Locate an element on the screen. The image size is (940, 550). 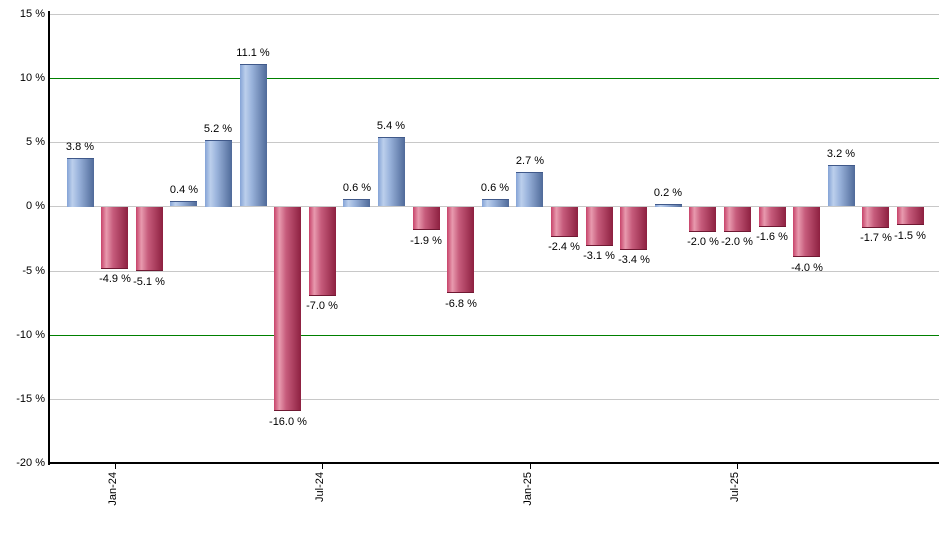
bar-value-label: -1.6 % is located at coordinates (772, 237).